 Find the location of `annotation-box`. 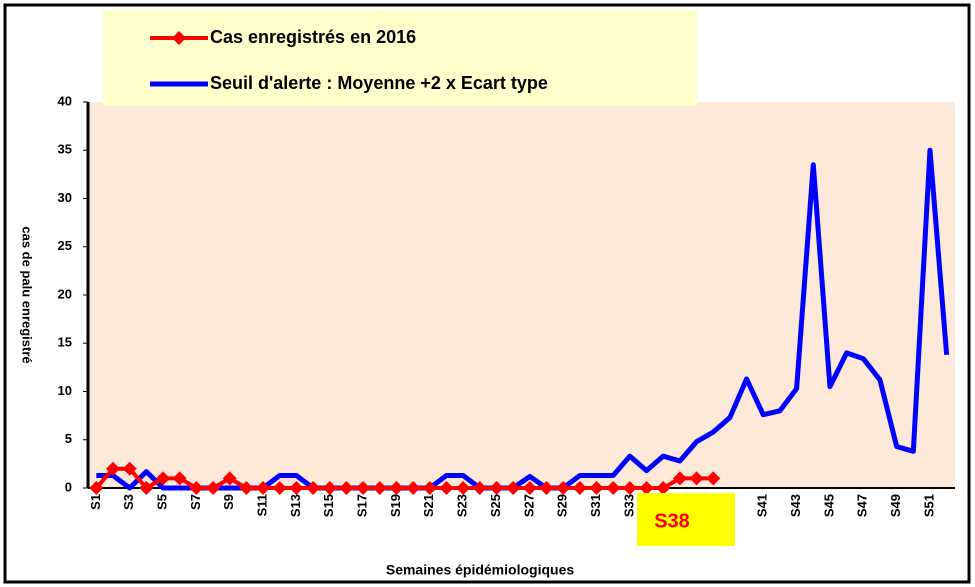

annotation-box is located at coordinates (686, 519).